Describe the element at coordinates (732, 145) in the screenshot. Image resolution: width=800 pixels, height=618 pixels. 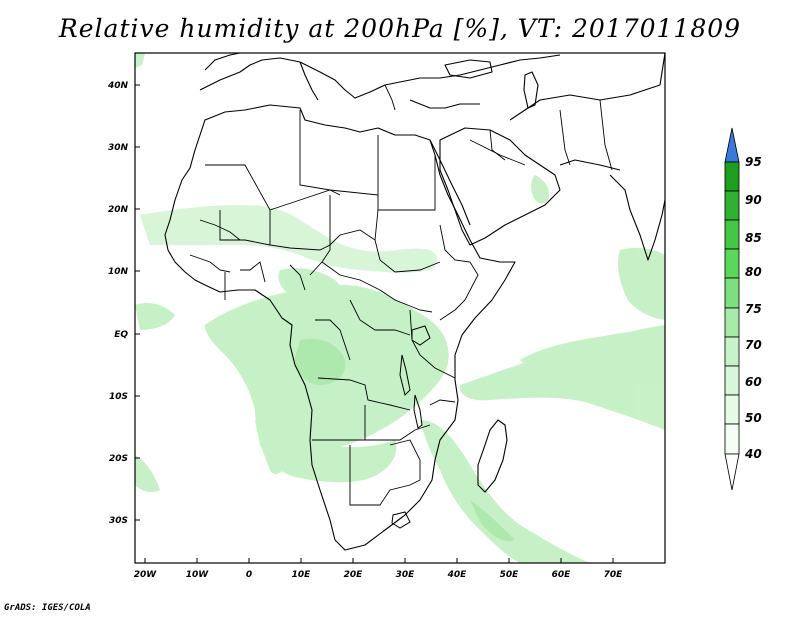
I see `colorbar-above-max` at that location.